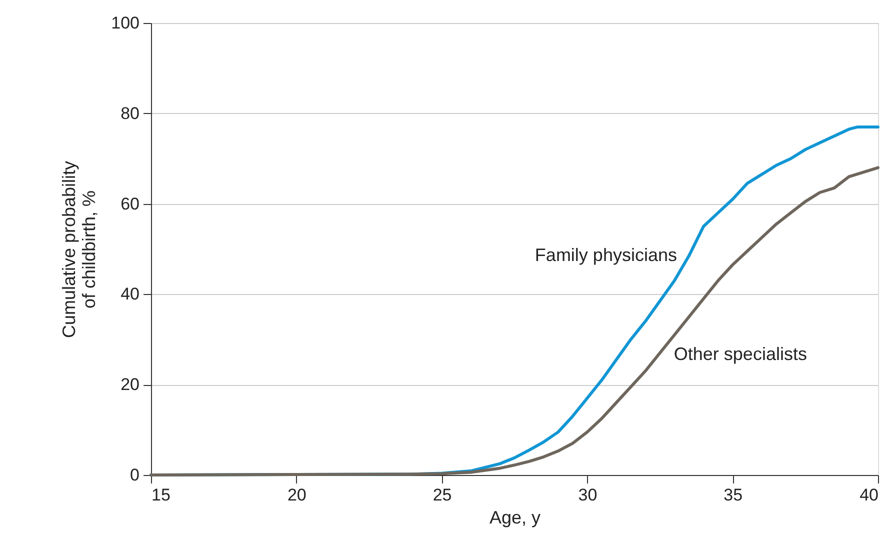 Image resolution: width=894 pixels, height=559 pixels. I want to click on x-tick-label: 30, so click(588, 495).